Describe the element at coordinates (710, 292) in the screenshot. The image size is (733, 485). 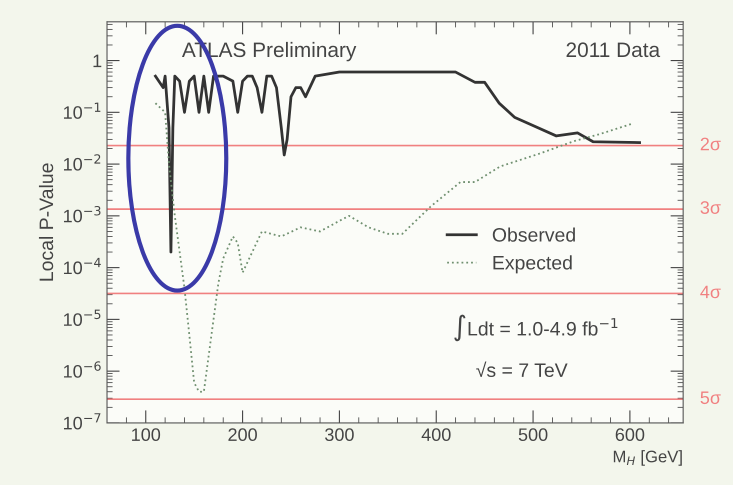
I see `ref-line-label: 4σ` at that location.